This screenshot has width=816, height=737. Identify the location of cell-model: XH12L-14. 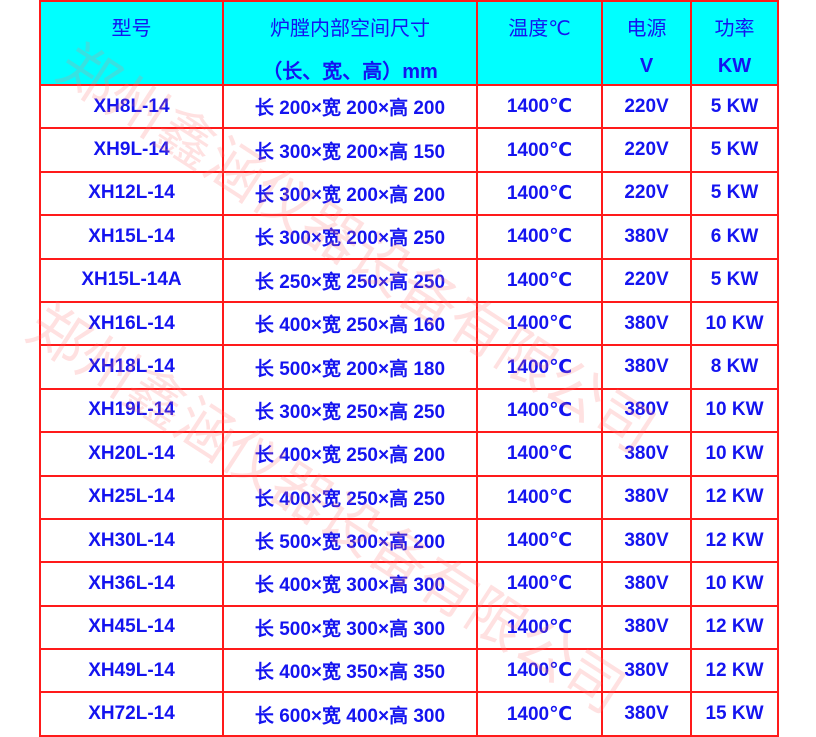
(131, 193).